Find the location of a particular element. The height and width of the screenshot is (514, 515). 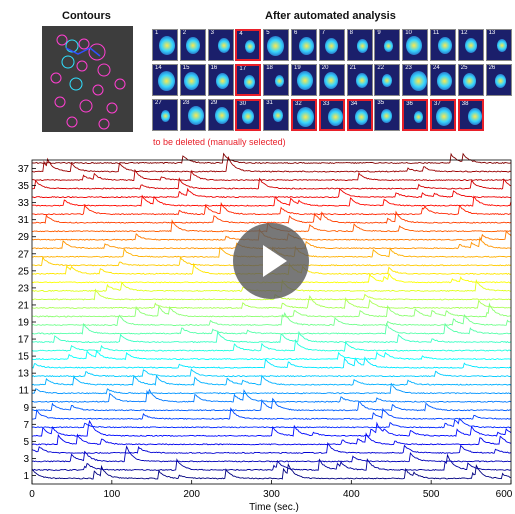

y-tick-label: 19 is located at coordinates (24, 323).